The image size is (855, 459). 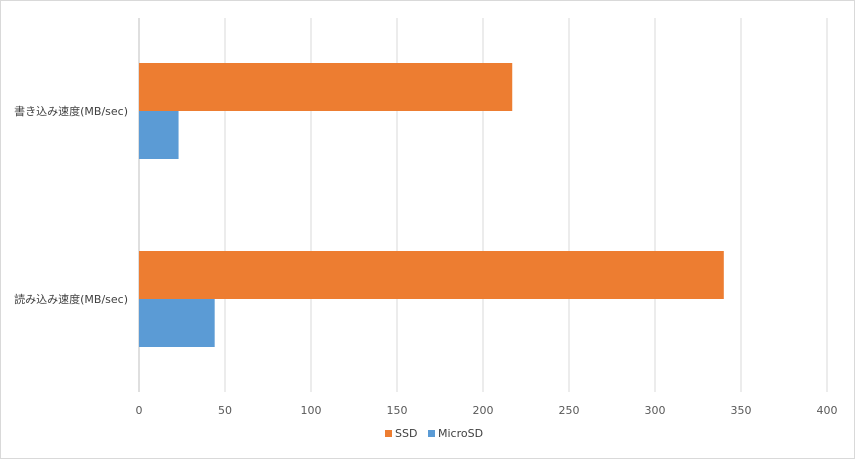 What do you see at coordinates (71, 111) in the screenshot?
I see `category-label: 書き込み速度(MB/sec)` at bounding box center [71, 111].